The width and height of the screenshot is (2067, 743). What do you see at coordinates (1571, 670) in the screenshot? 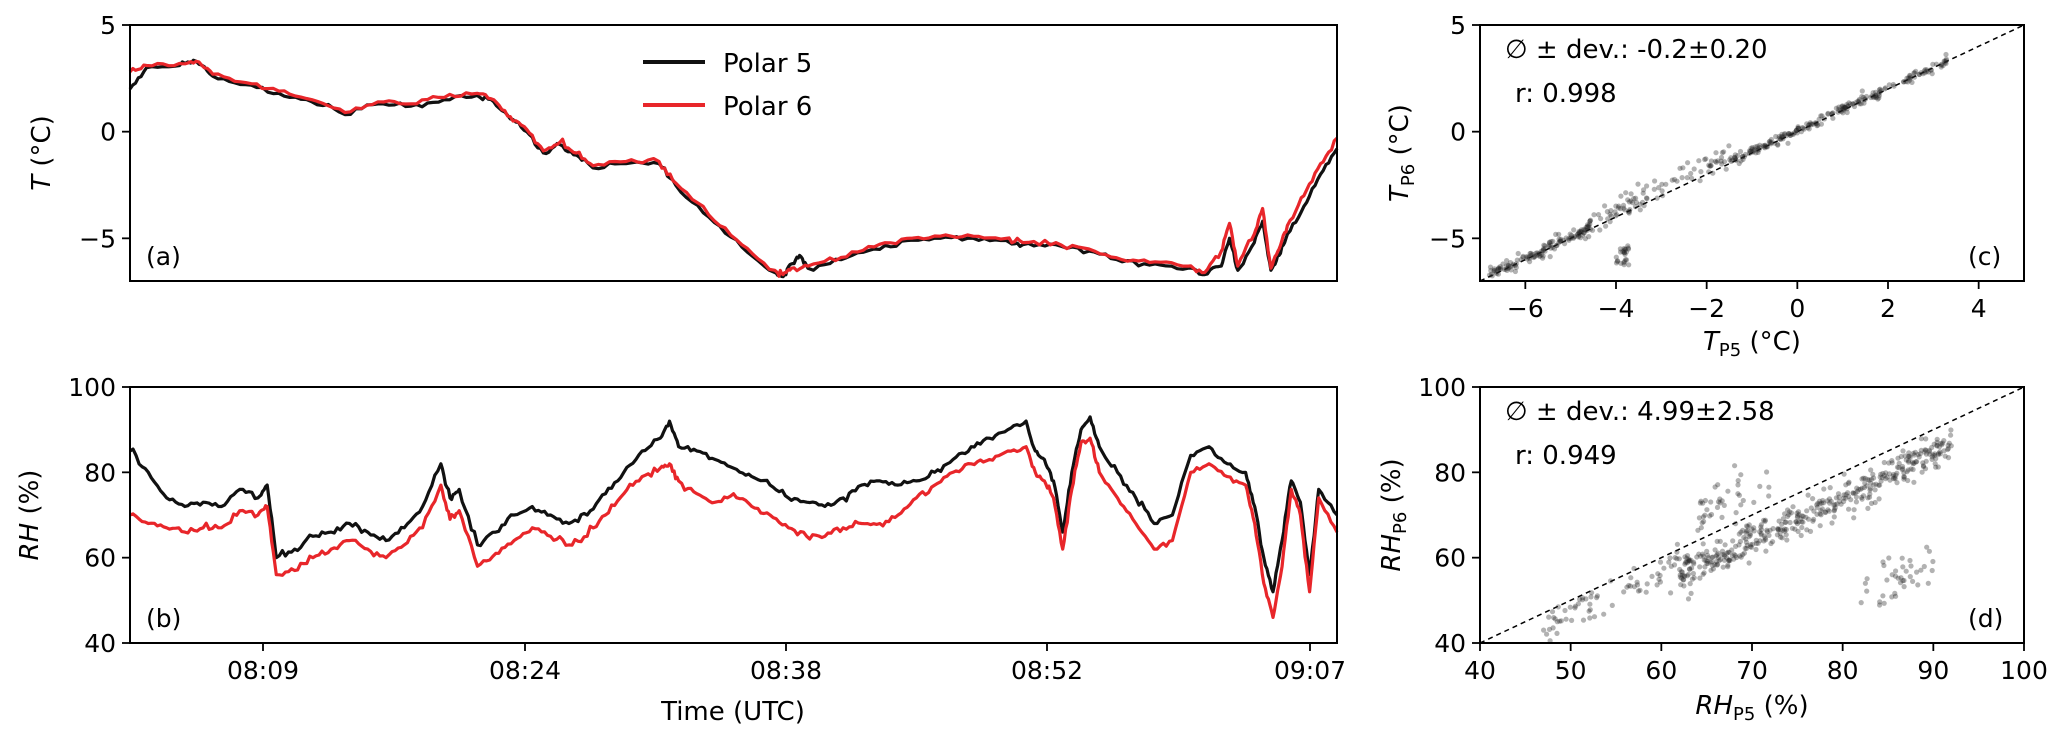
I see `panel-d-x-tick-label: 50` at bounding box center [1571, 670].